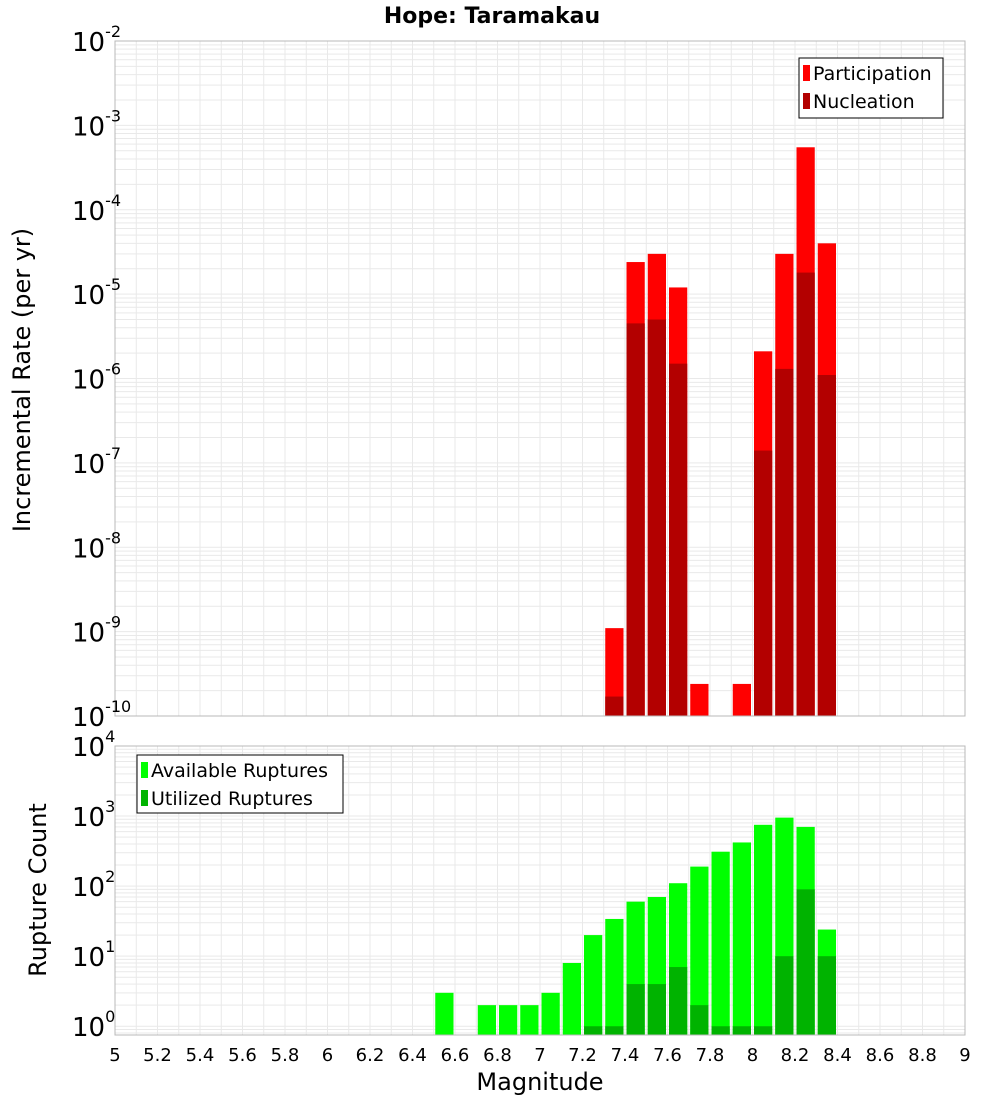 The height and width of the screenshot is (1100, 1000). I want to click on x-tick-label: 5.8, so click(285, 1055).